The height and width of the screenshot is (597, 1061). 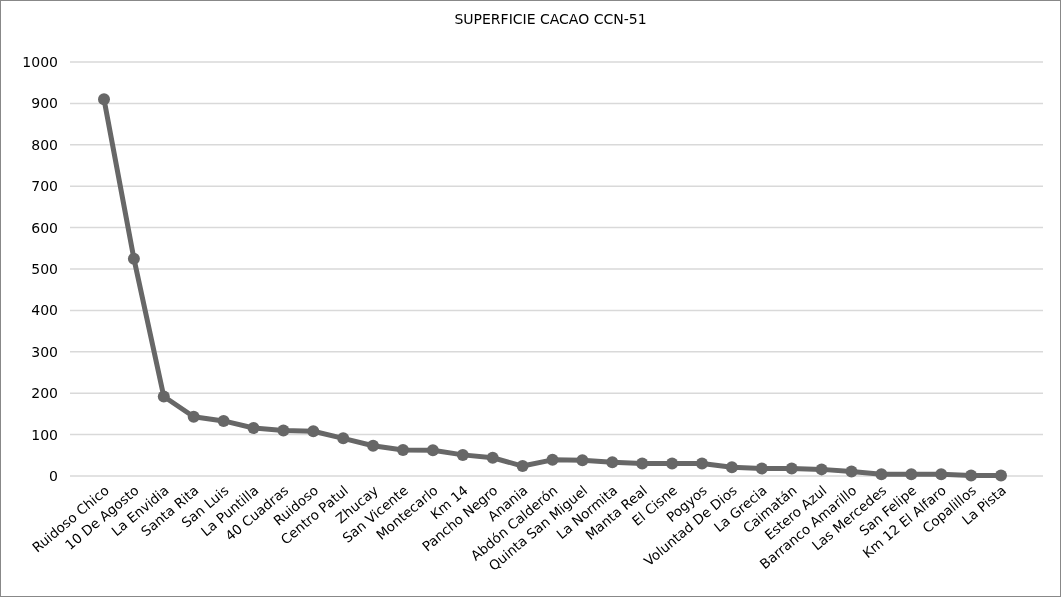 I want to click on y-tick-label: 0, so click(x=53, y=476).